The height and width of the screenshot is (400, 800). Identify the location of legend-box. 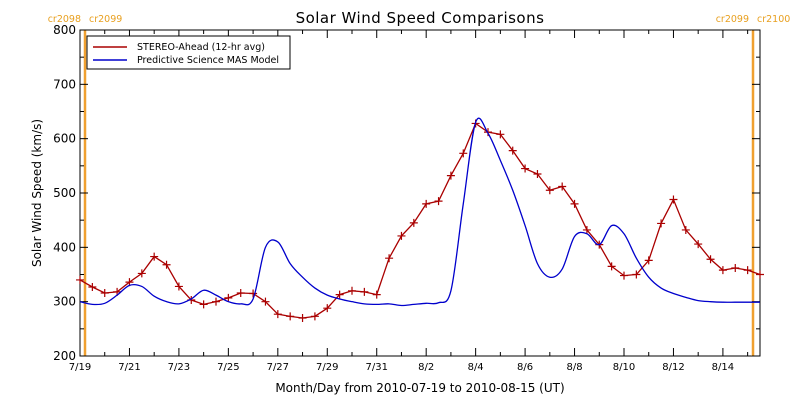
(188, 52).